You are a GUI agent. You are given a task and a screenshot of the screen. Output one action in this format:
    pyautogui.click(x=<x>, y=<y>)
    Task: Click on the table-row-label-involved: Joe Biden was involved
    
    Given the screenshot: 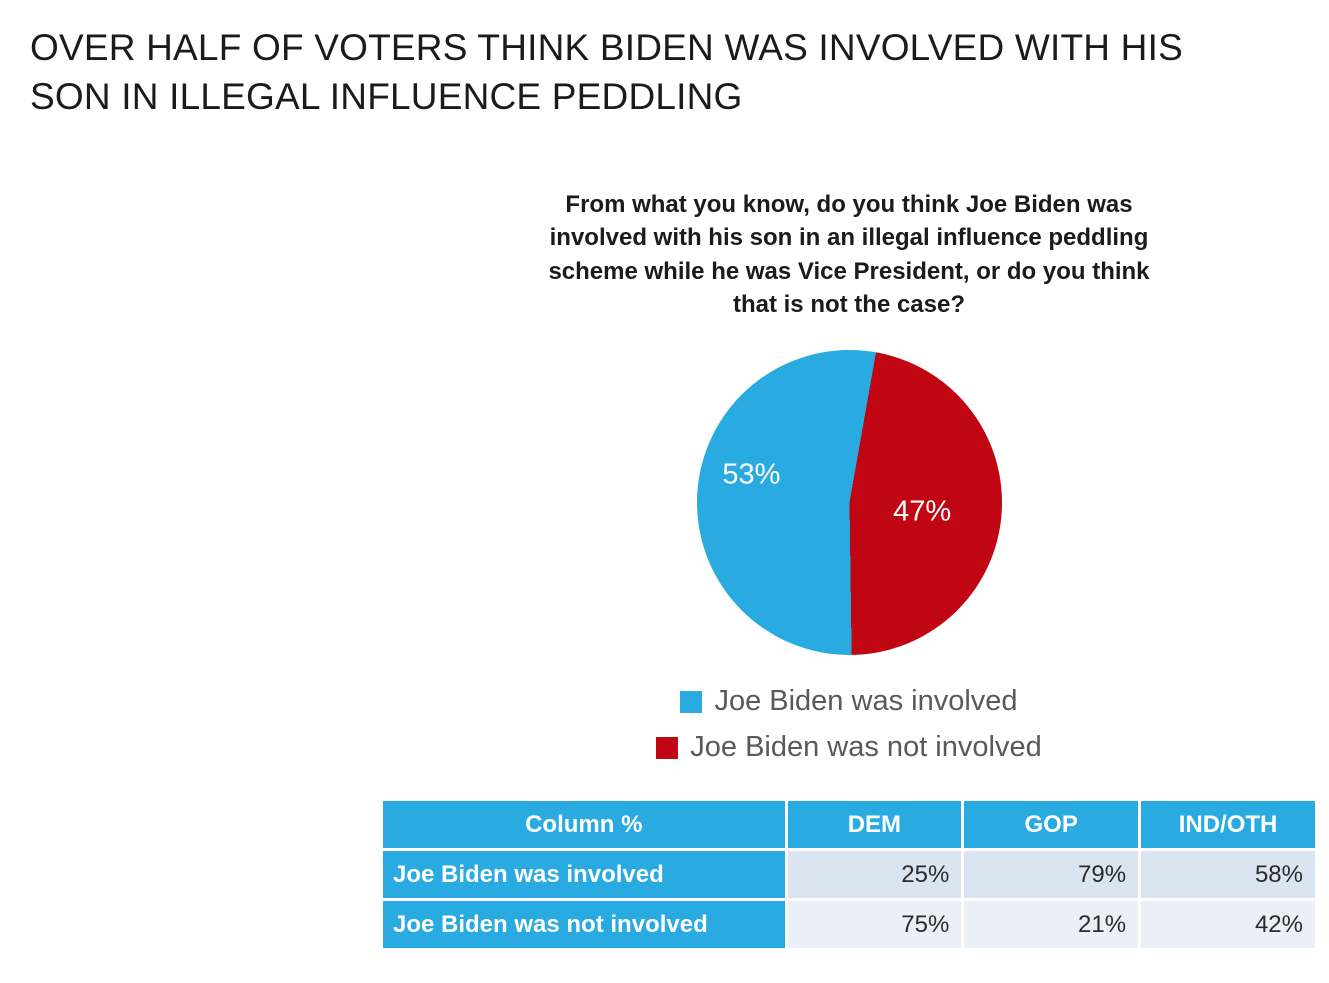 What is the action you would take?
    pyautogui.click(x=584, y=875)
    